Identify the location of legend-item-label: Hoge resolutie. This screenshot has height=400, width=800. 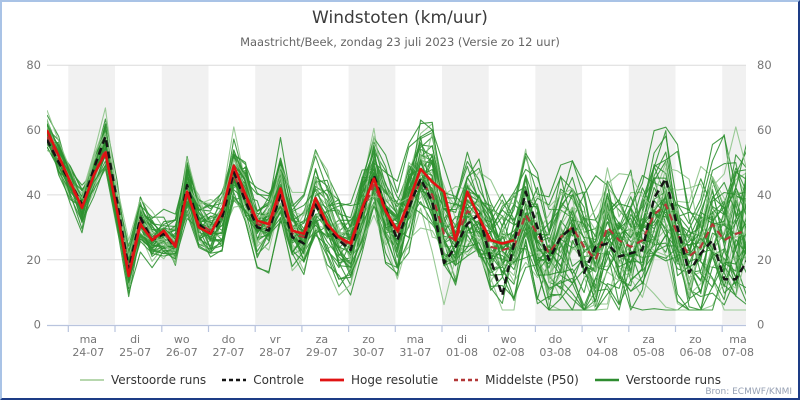
(394, 380).